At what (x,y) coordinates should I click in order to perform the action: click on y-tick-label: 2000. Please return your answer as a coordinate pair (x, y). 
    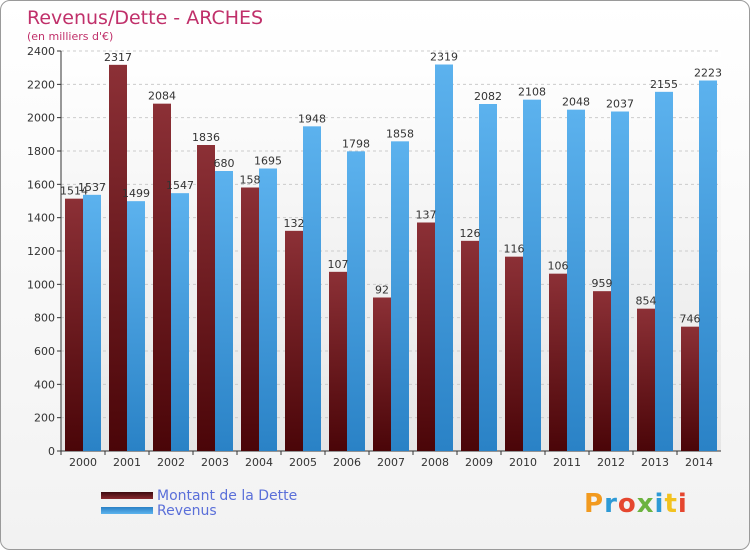
    Looking at the image, I should click on (41, 118).